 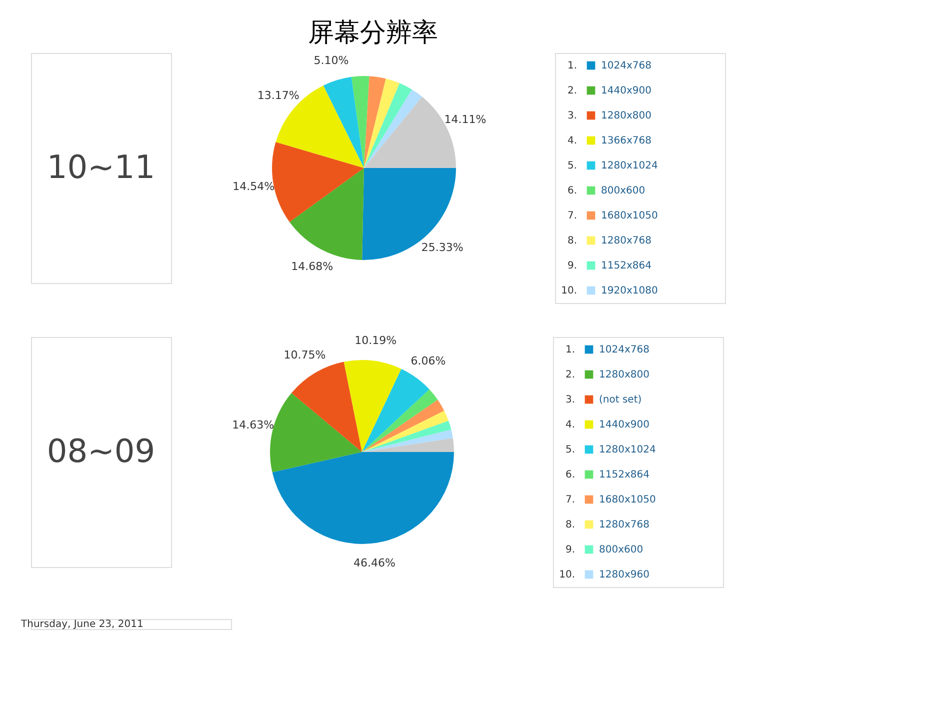 What do you see at coordinates (82, 624) in the screenshot?
I see `text: Thursday, June 23, 2011` at bounding box center [82, 624].